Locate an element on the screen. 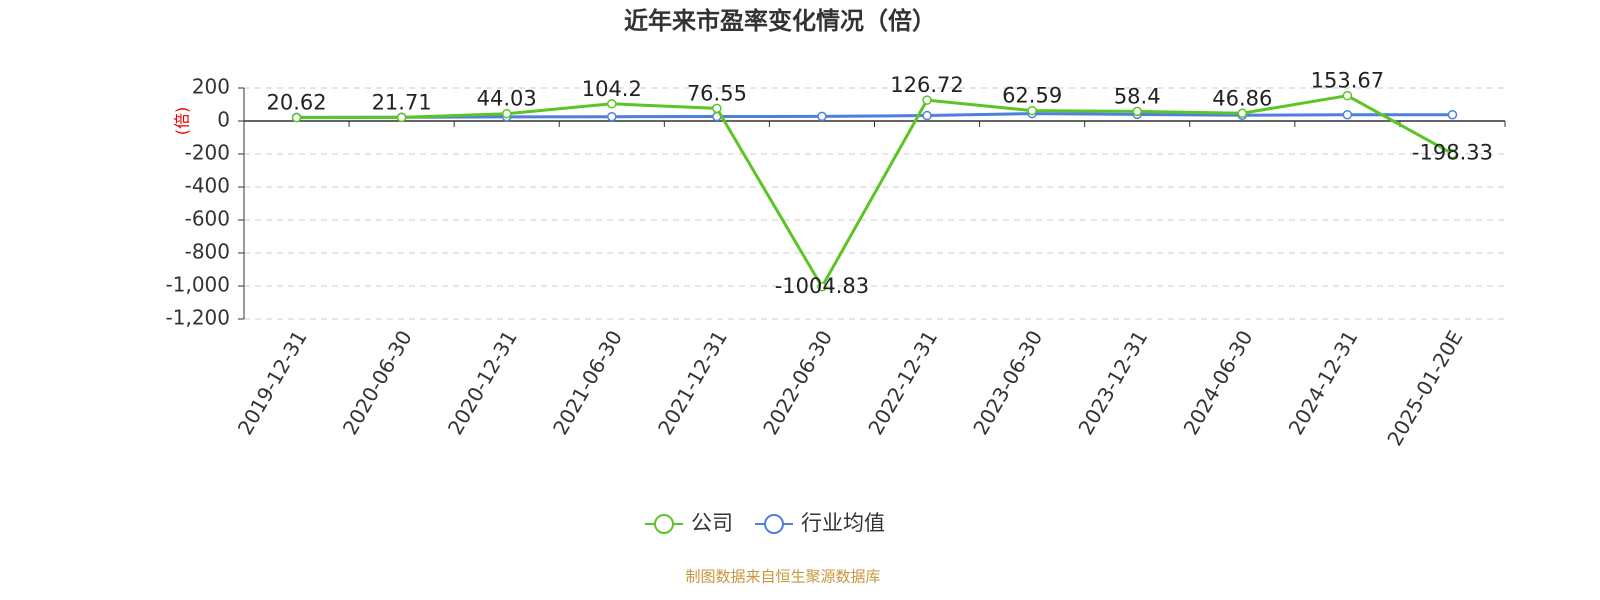  data-label: -1004.83 is located at coordinates (822, 286).